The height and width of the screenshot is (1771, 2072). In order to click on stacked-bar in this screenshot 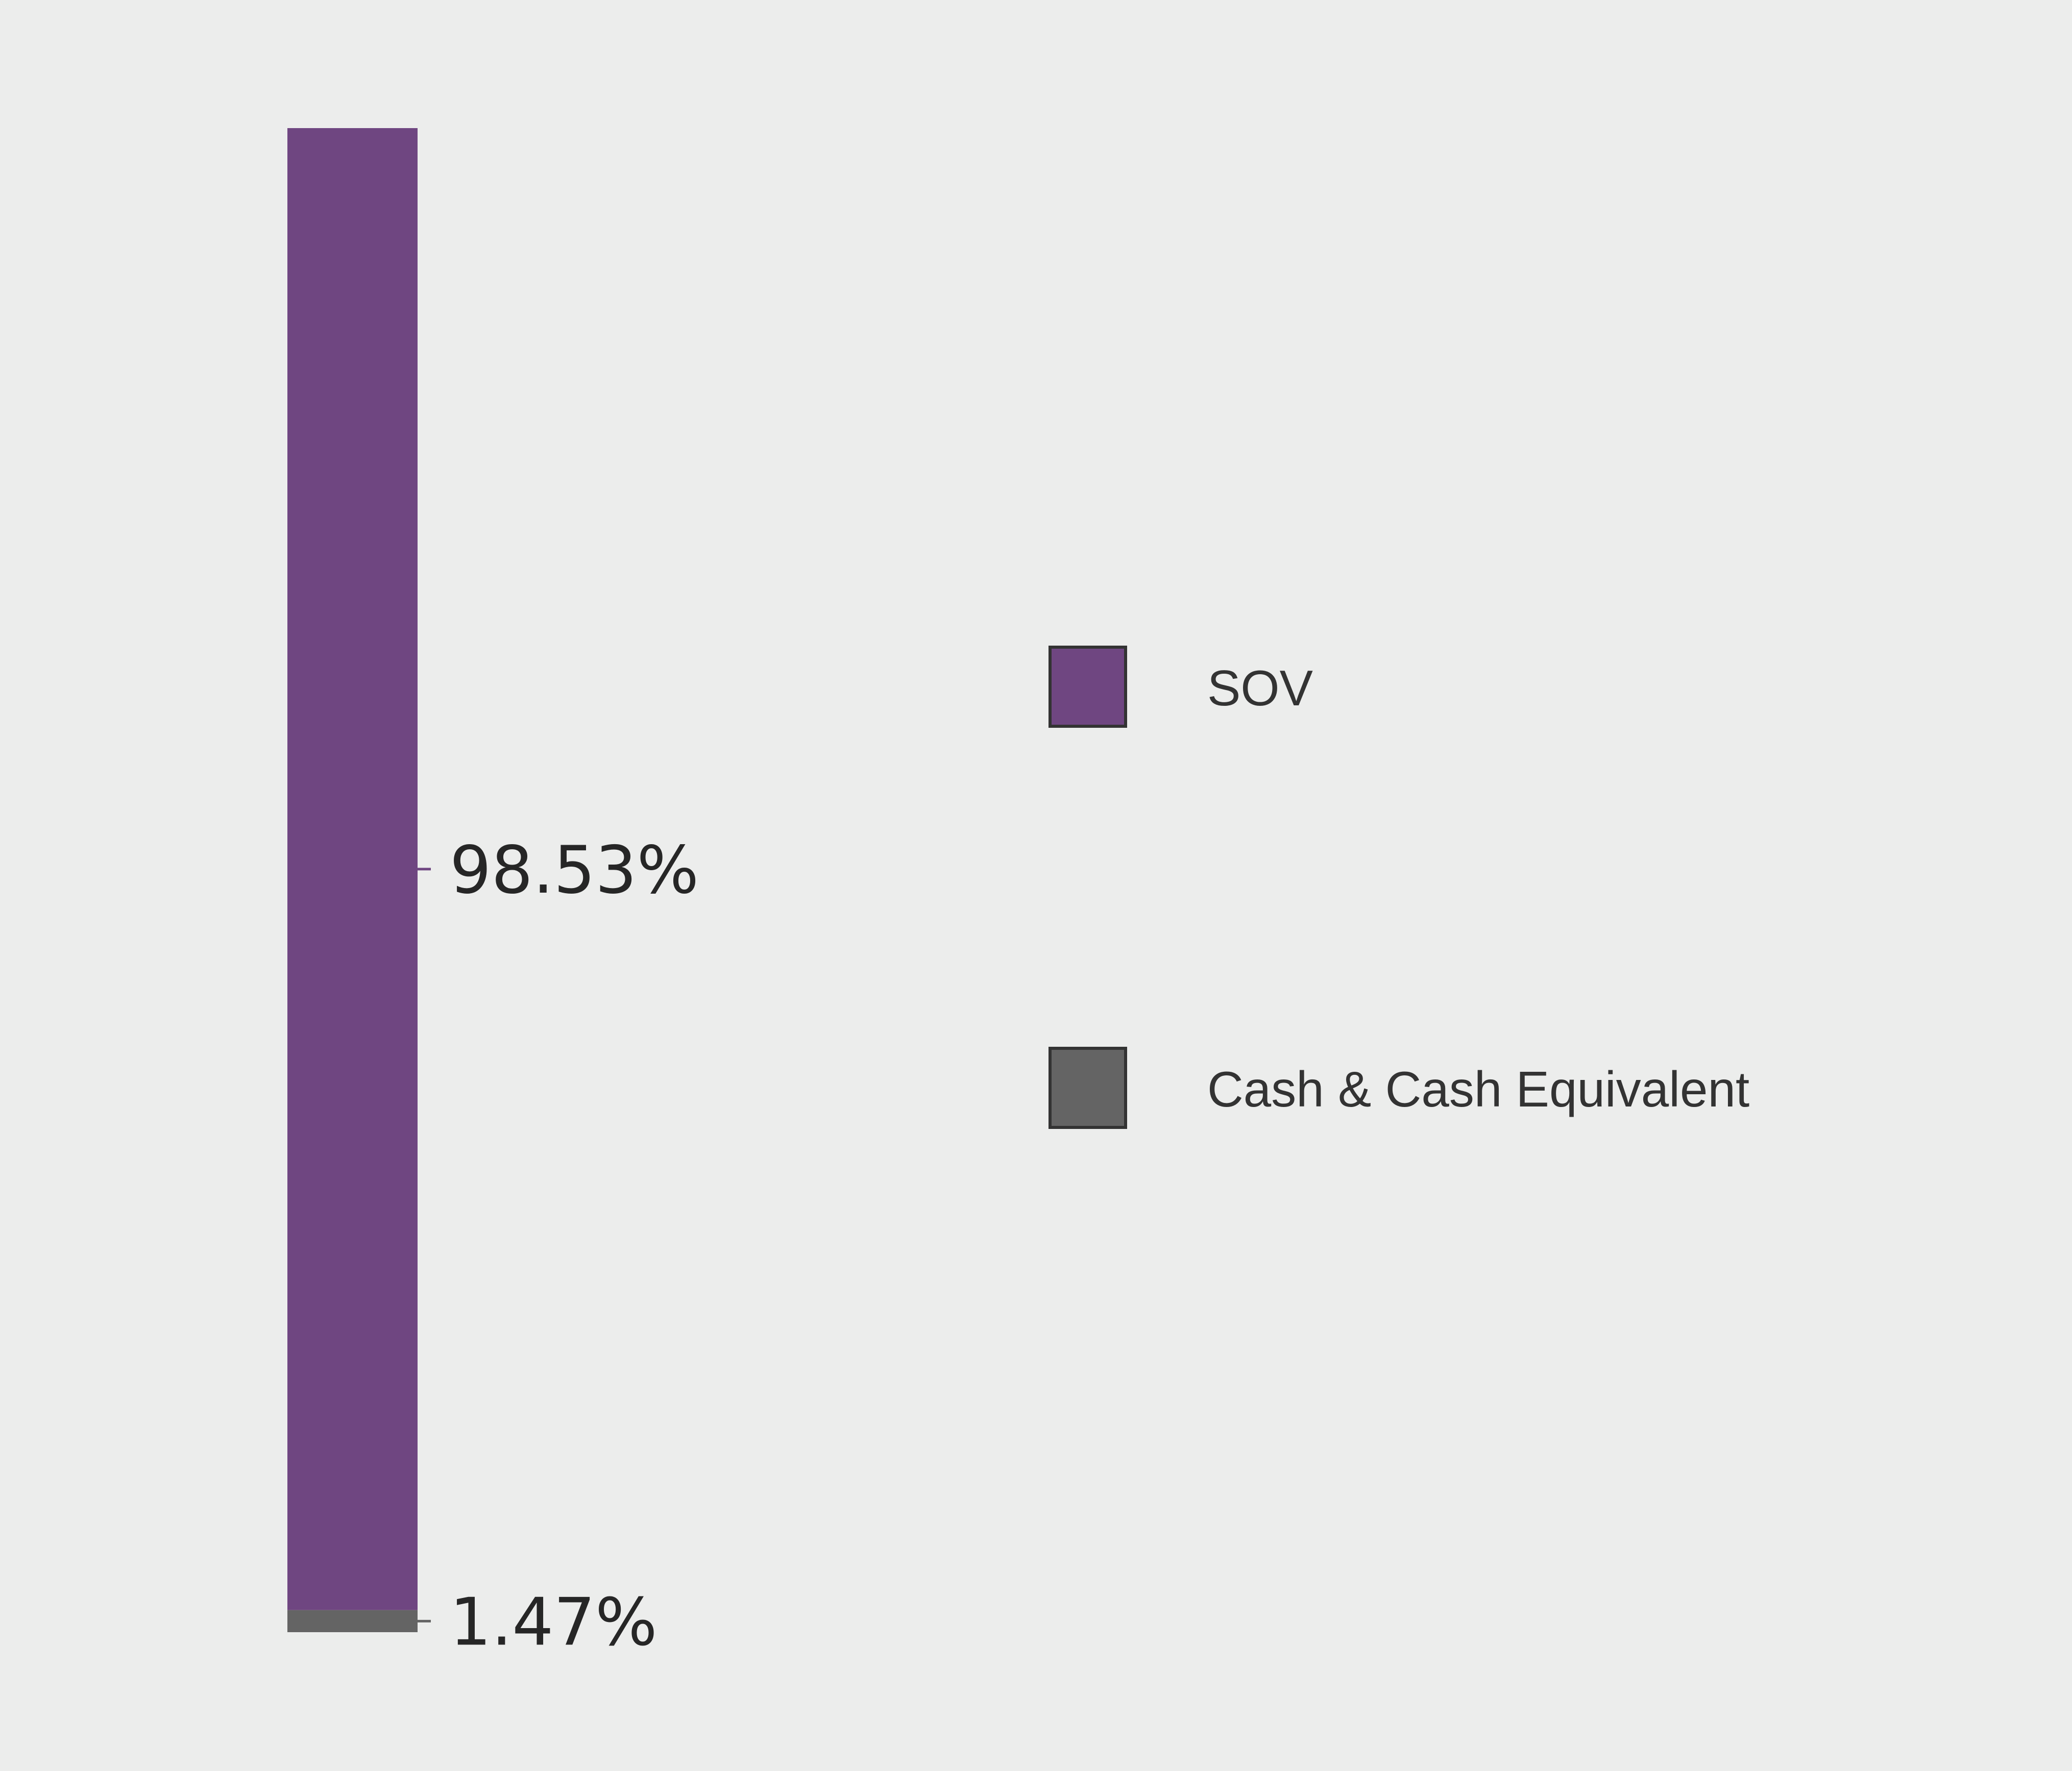, I will do `click(352, 880)`.